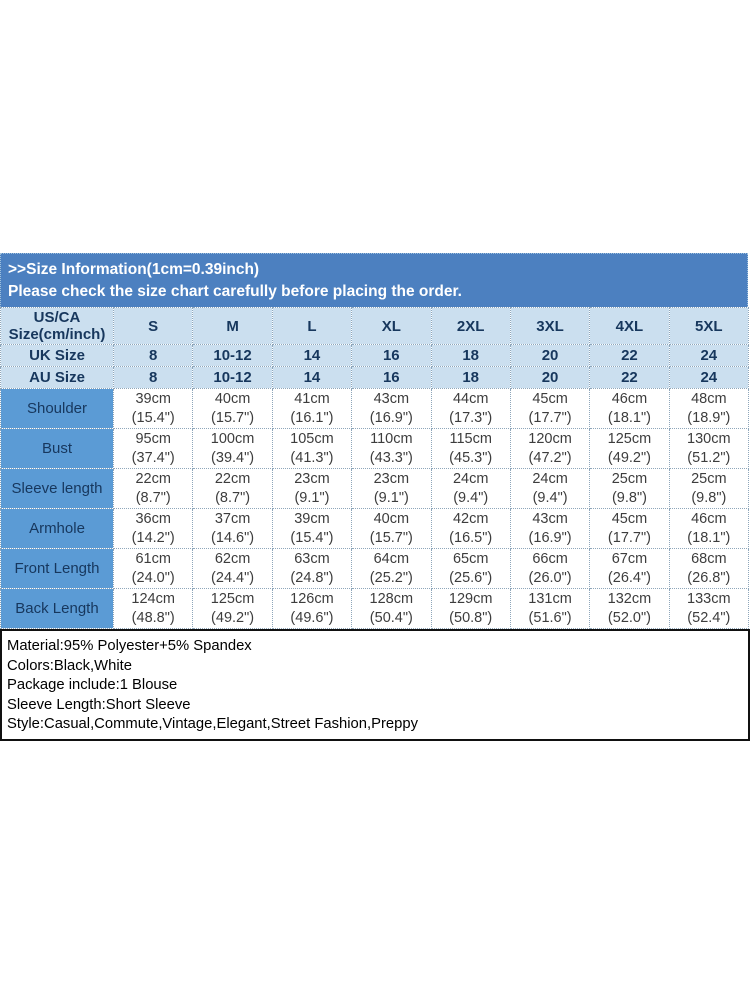 The width and height of the screenshot is (750, 1000). Describe the element at coordinates (470, 558) in the screenshot. I see `measurement-cm-value: 65cm` at that location.